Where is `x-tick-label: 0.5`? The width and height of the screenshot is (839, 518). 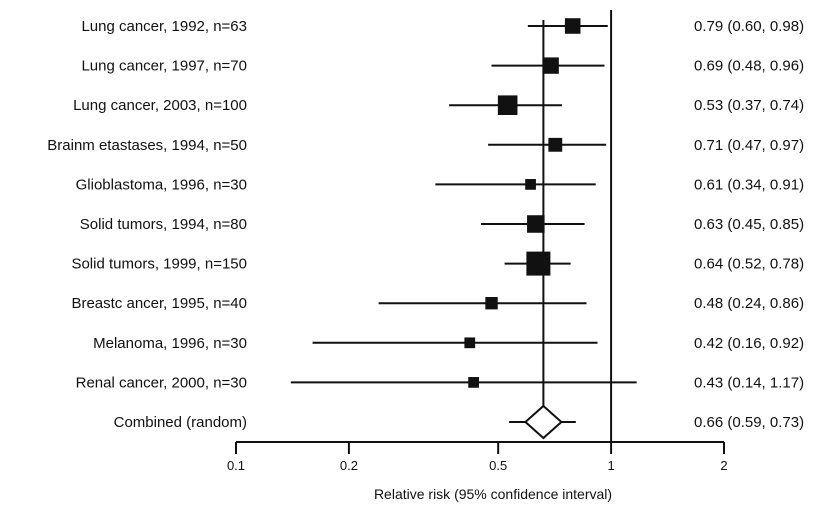
x-tick-label: 0.5 is located at coordinates (498, 465).